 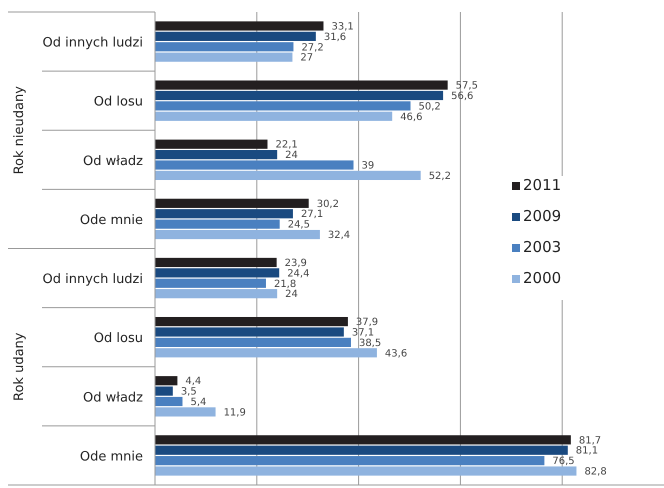 I want to click on data-label: 21,8, so click(x=285, y=284).